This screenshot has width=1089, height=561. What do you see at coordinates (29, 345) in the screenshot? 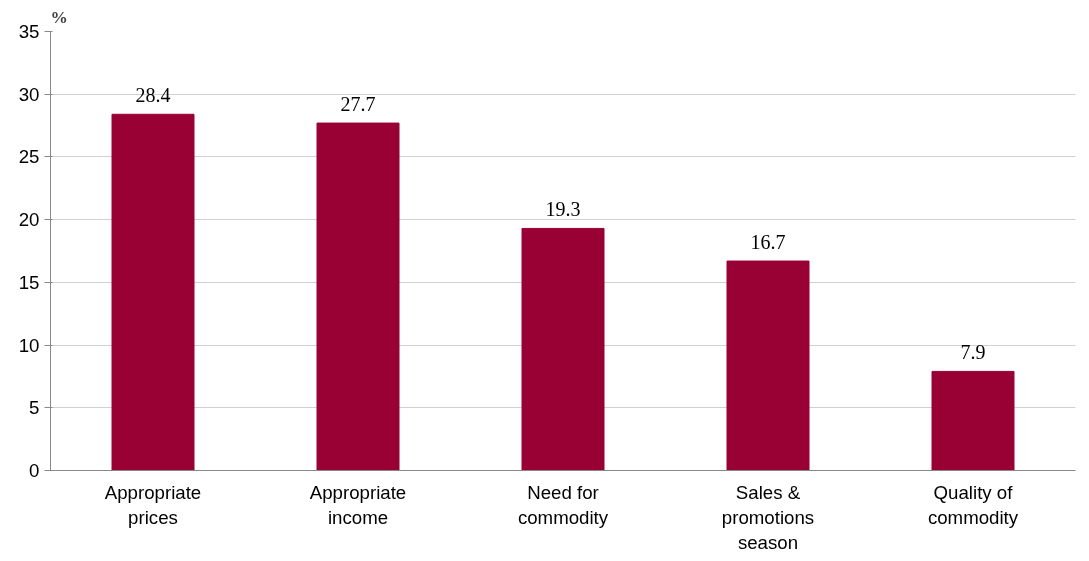
I see `y-tick-label: 10` at bounding box center [29, 345].